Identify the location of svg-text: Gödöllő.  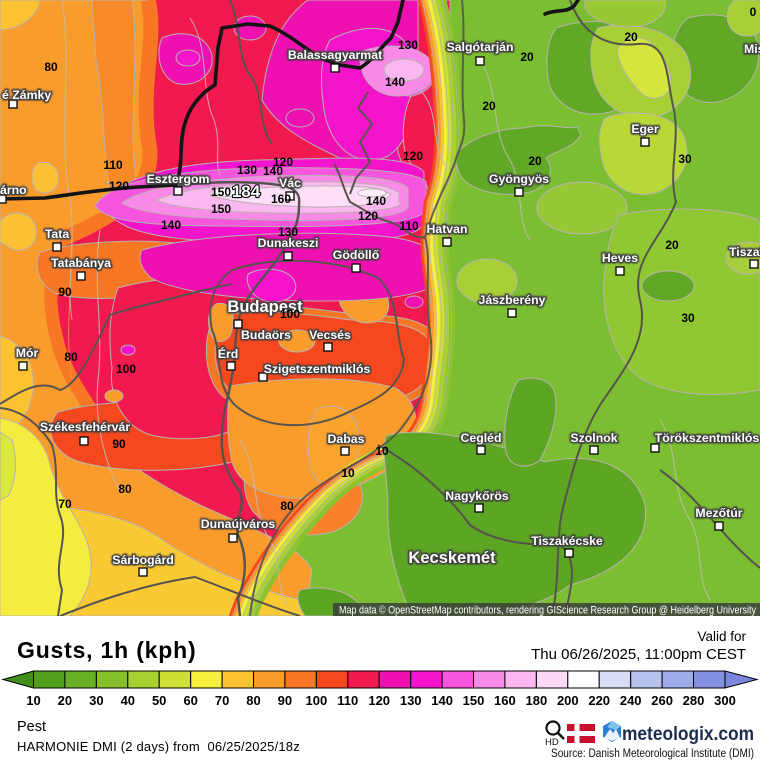
(356, 255).